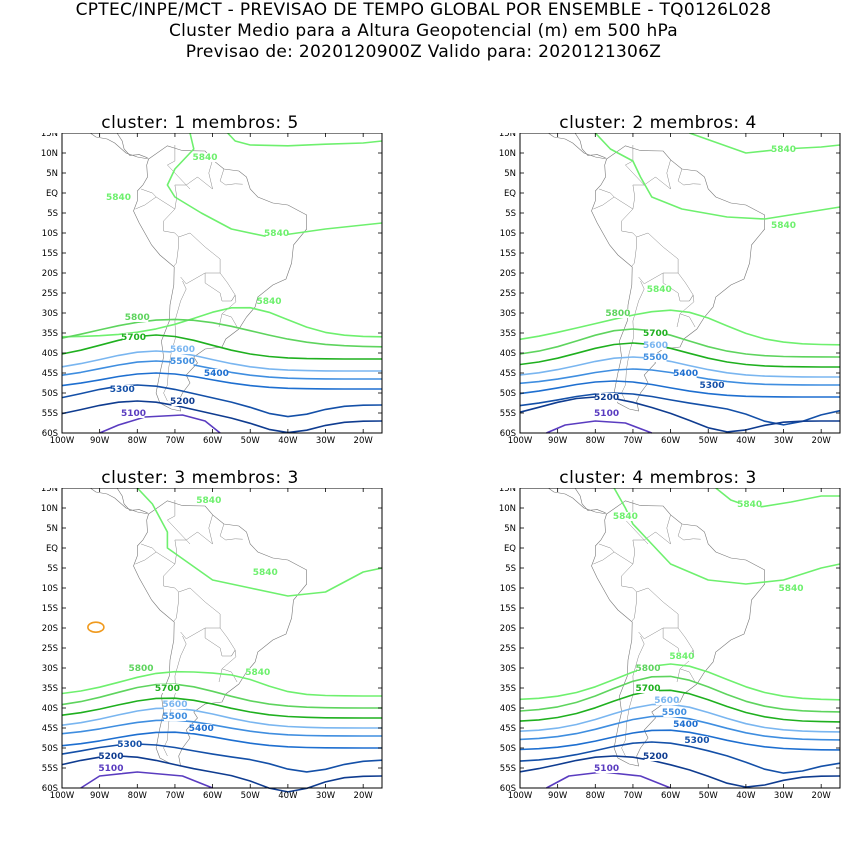 Image resolution: width=847 pixels, height=868 pixels. Describe the element at coordinates (200, 123) in the screenshot. I see `panel-title: cluster: 1 membros: 5` at that location.